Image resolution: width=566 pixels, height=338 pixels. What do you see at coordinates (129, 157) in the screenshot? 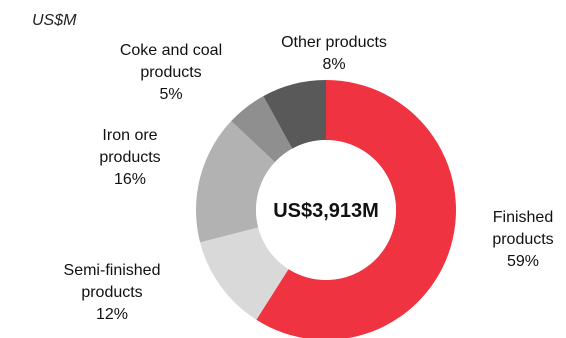
I see `slice-label-iron-ore-products: Iron ore products 16%` at bounding box center [129, 157].